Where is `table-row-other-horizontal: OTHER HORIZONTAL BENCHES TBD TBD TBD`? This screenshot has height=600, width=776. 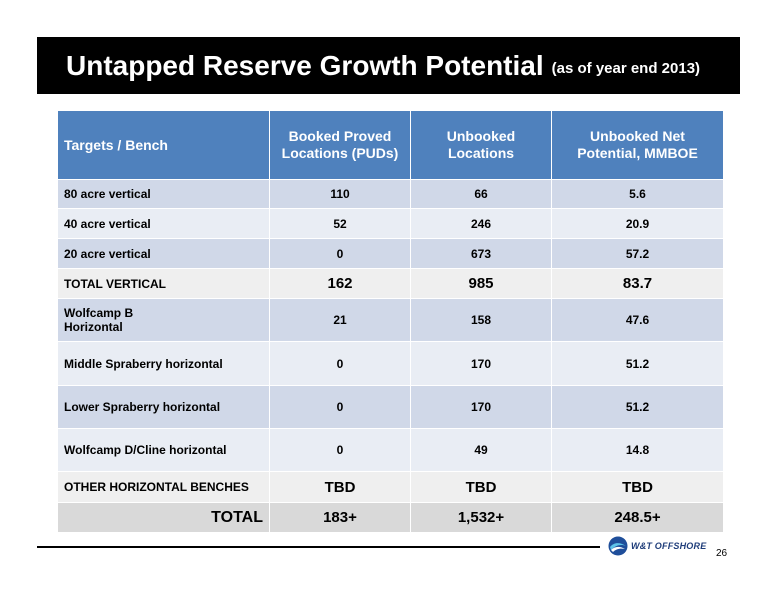 table-row-other-horizontal: OTHER HORIZONTAL BENCHES TBD TBD TBD is located at coordinates (390, 487).